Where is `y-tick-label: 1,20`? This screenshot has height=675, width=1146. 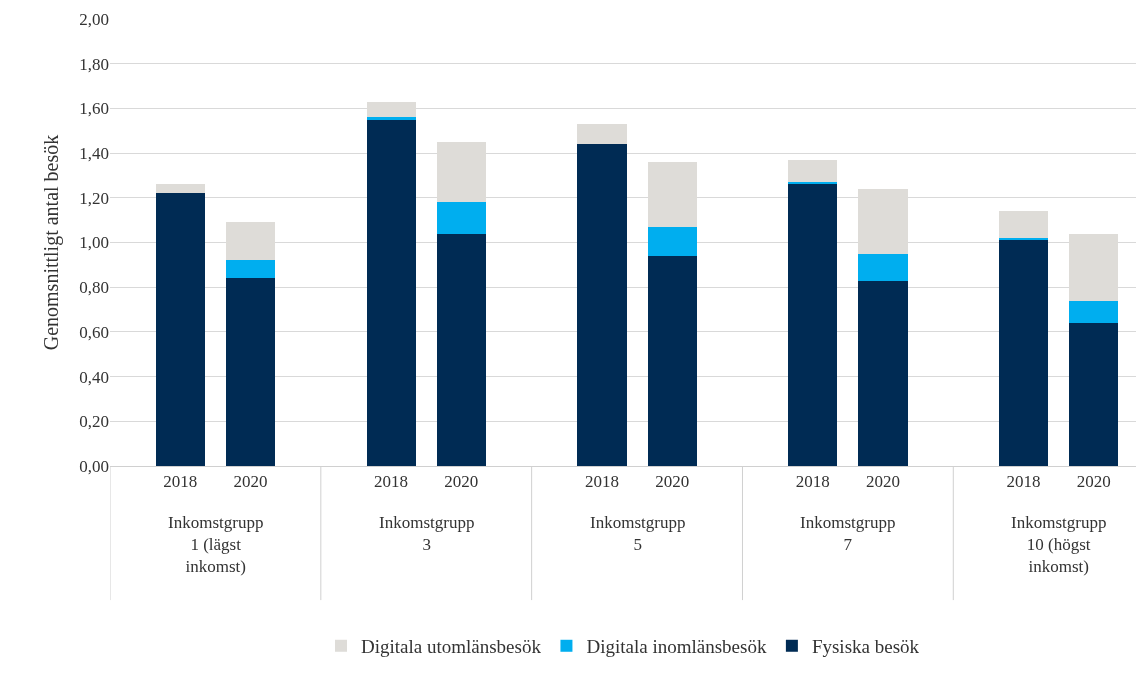
y-tick-label: 1,20 is located at coordinates (94, 198).